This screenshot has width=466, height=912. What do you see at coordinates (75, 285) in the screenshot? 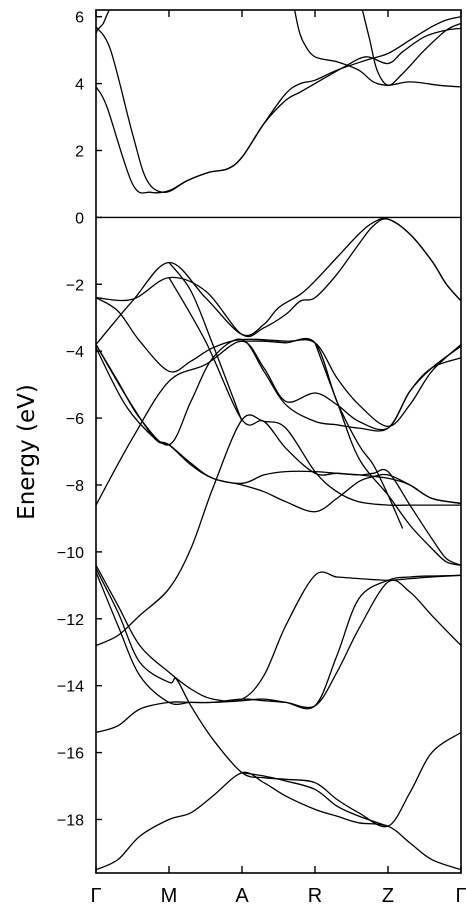
I see `y-tick-label: −2` at bounding box center [75, 285].